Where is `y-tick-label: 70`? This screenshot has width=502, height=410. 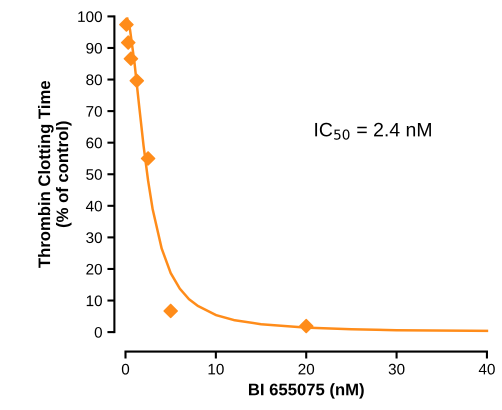 y-tick-label: 70 is located at coordinates (94, 111).